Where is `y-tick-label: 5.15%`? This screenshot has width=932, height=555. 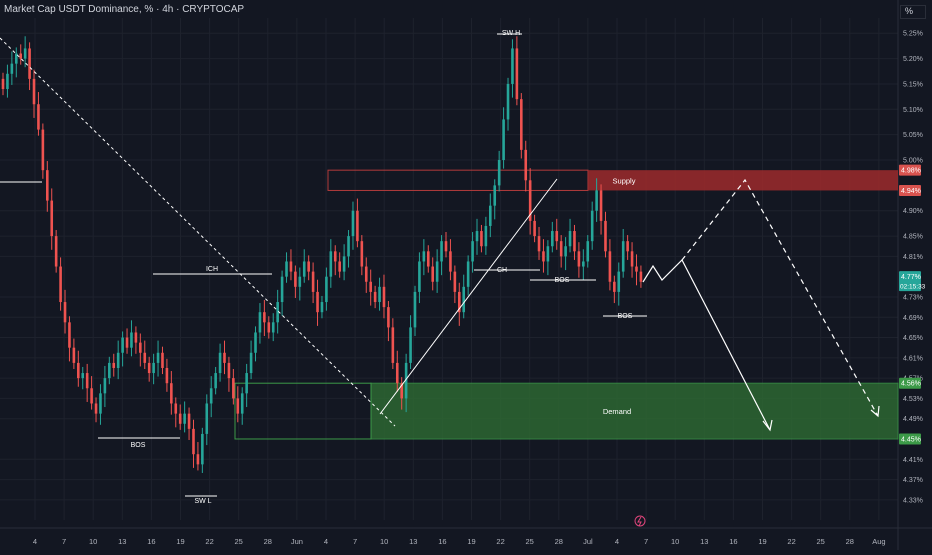 y-tick-label: 5.15% is located at coordinates (913, 84).